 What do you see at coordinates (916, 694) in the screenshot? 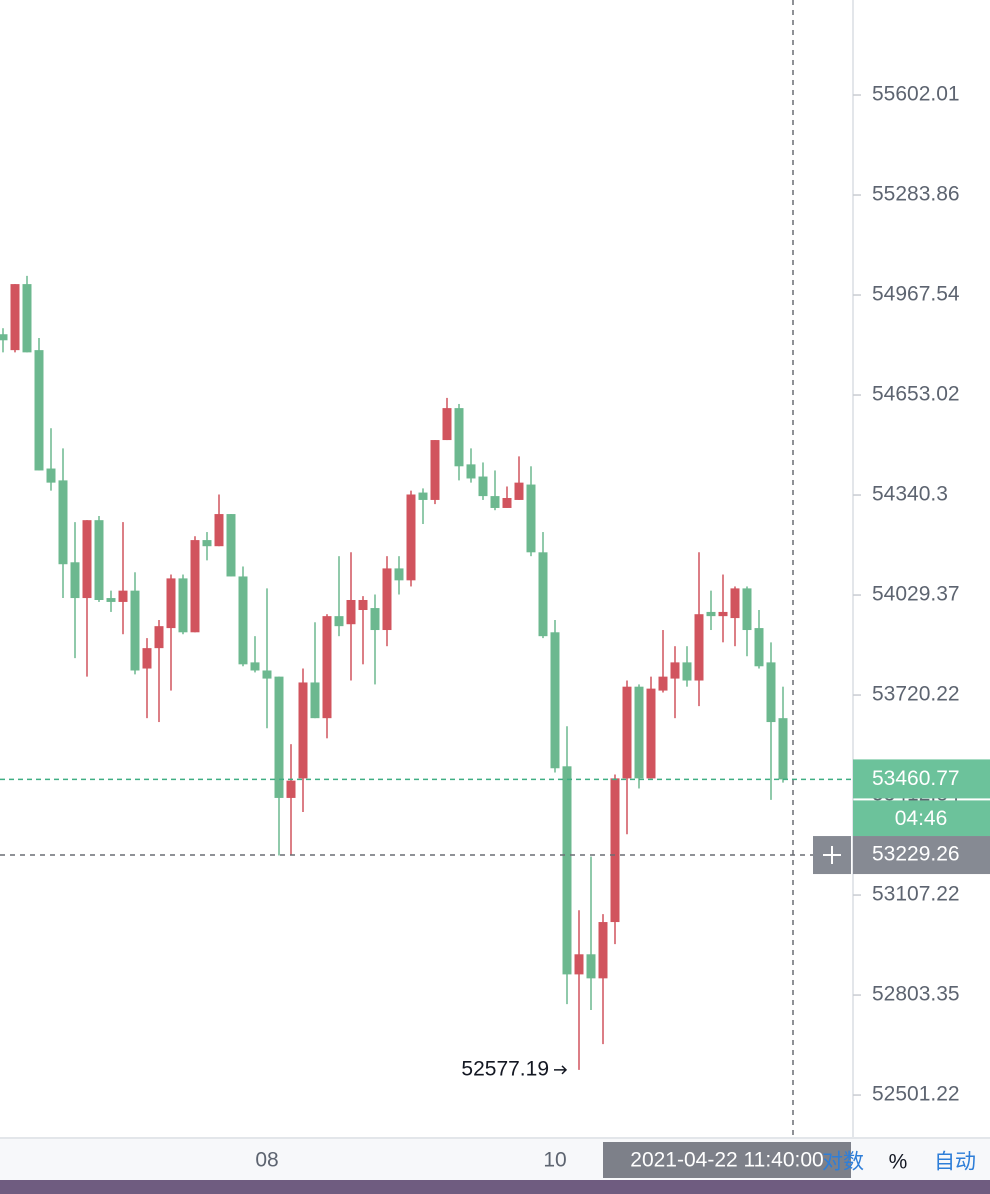
I see `y-tick-label: 53720.22` at bounding box center [916, 694].